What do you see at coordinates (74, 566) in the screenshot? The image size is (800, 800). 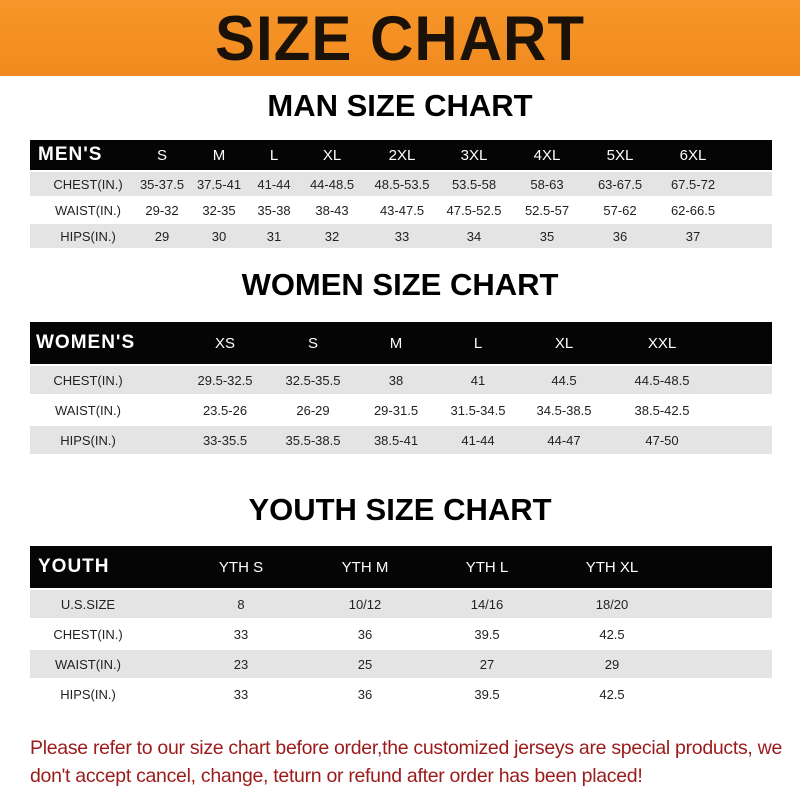 I see `table-title-cell: YOUTH` at bounding box center [74, 566].